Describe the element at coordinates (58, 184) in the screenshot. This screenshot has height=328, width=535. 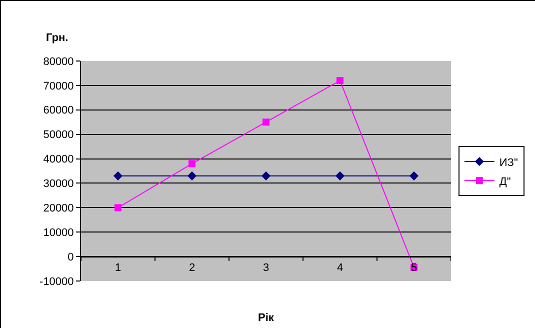
I see `y-tick-label: 30000` at that location.